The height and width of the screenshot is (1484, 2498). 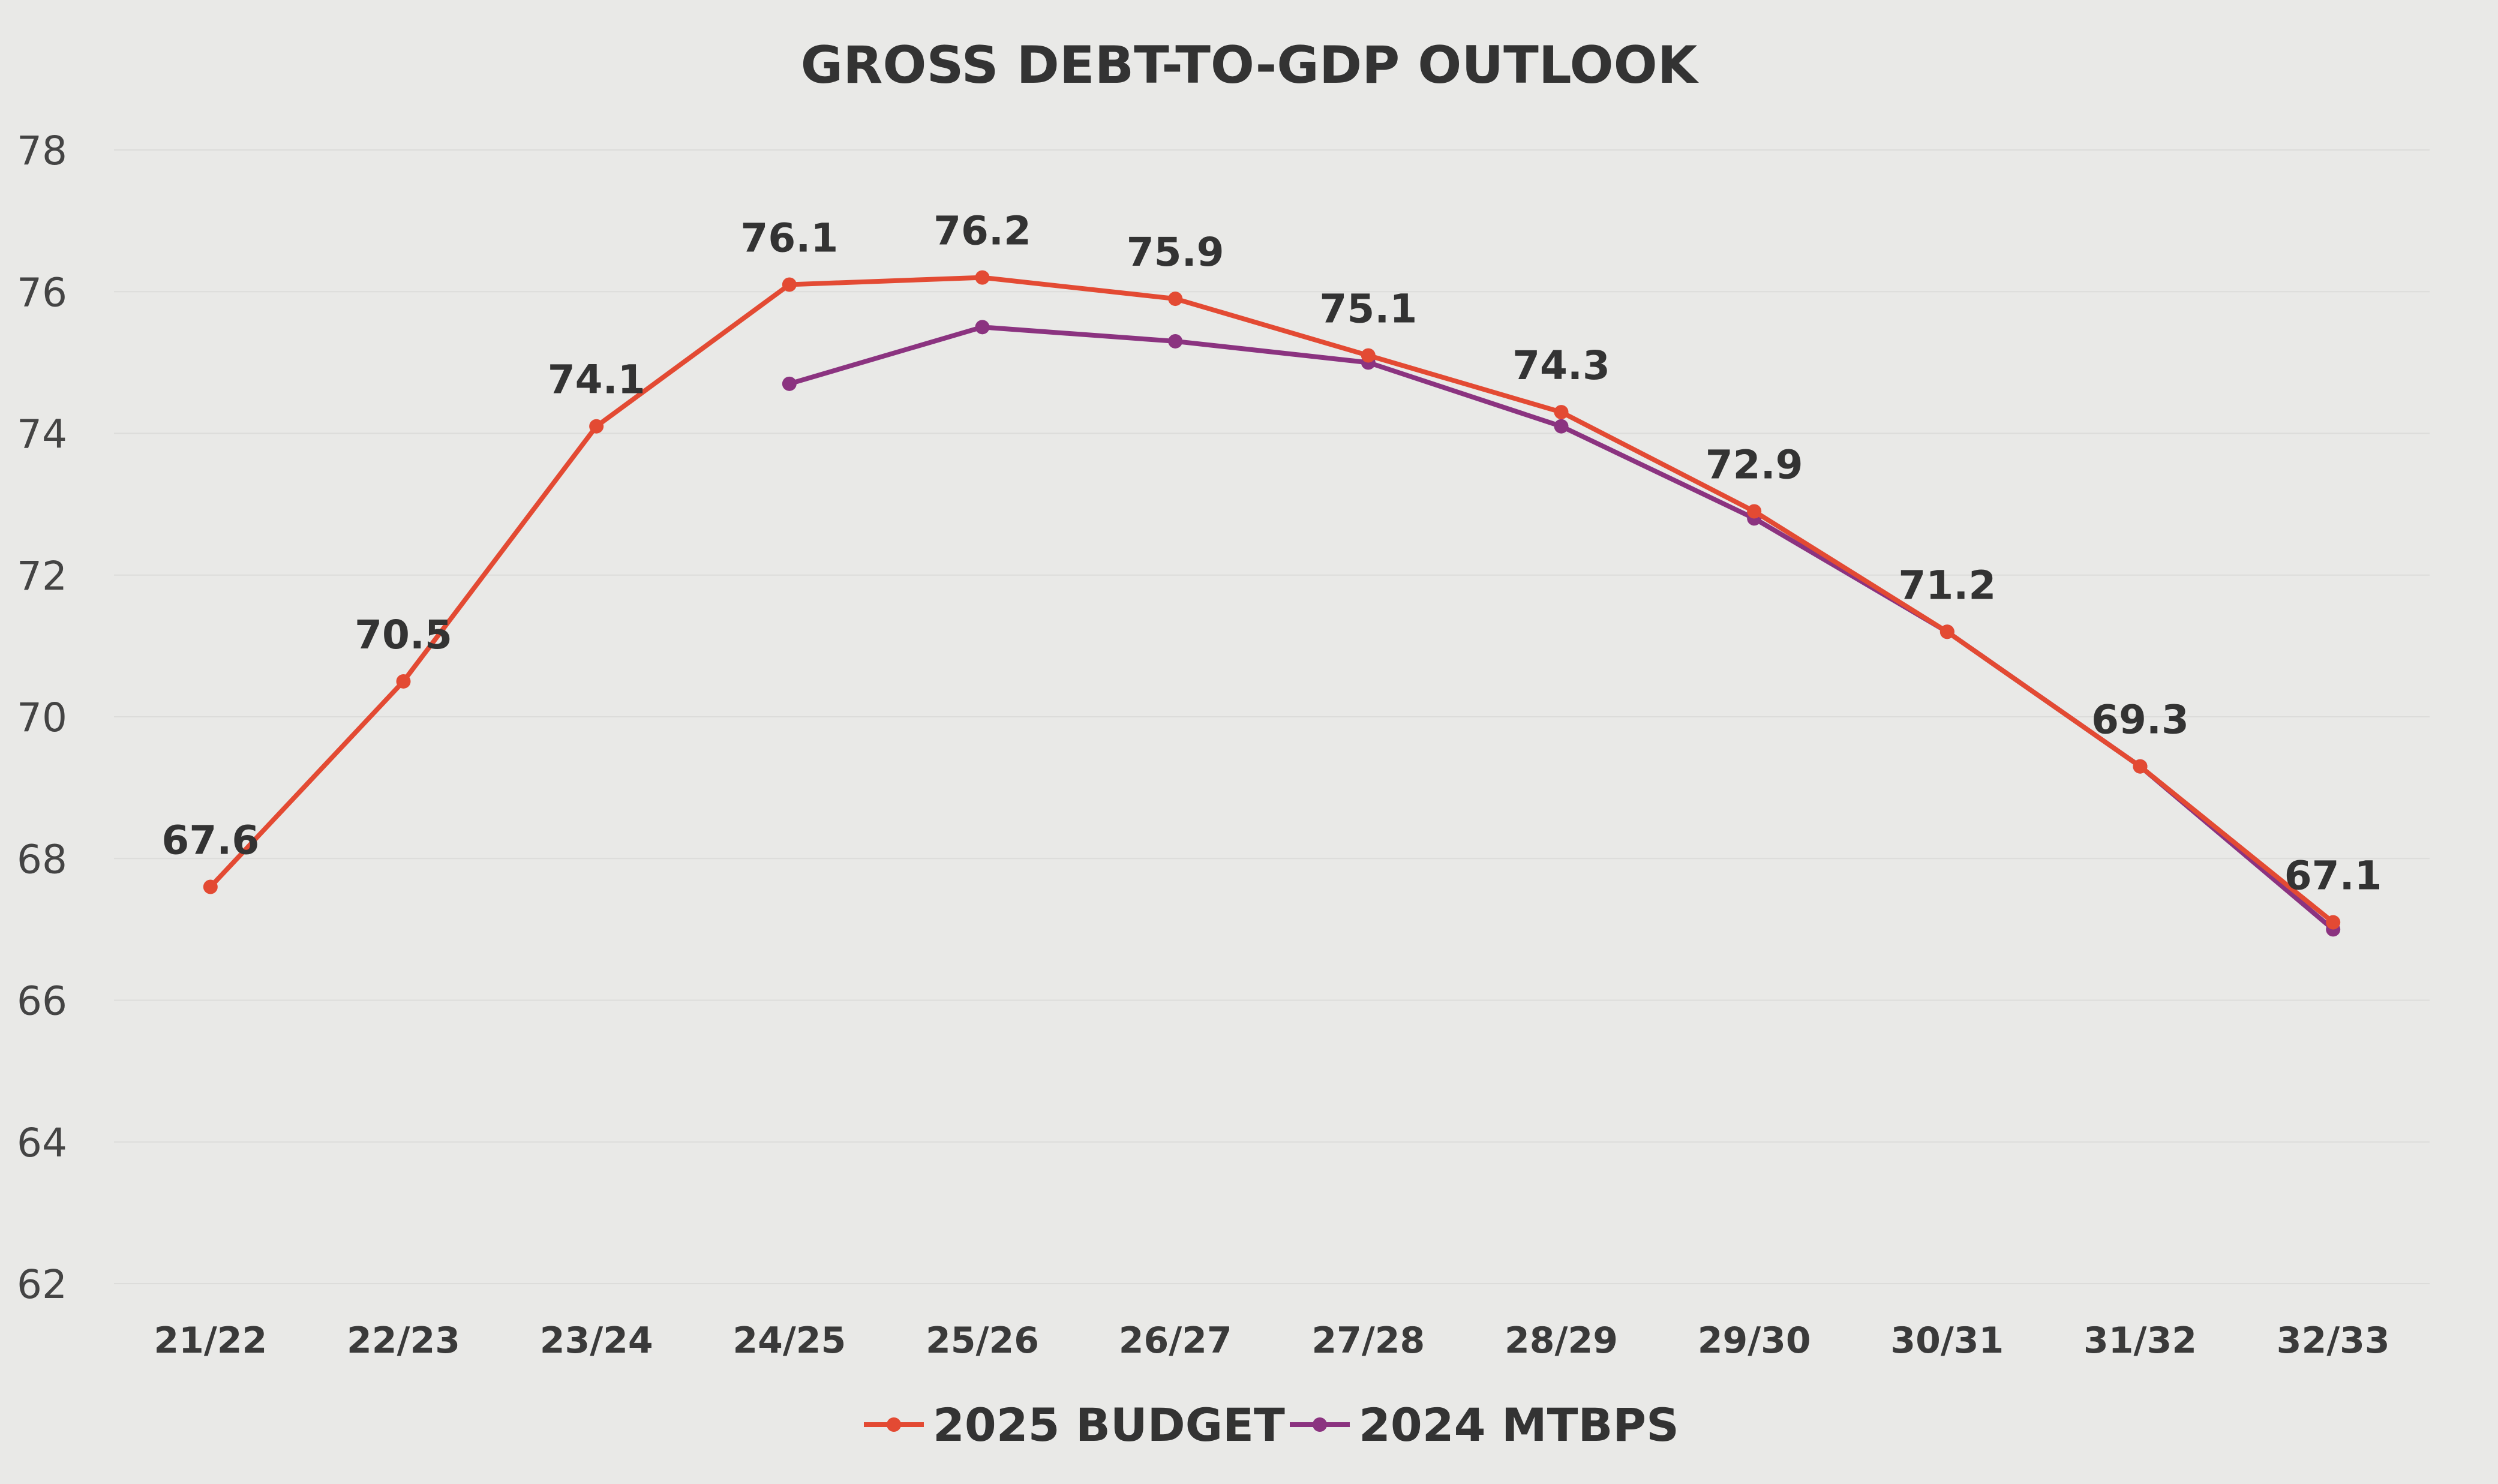 I want to click on y-tick-label: 76, so click(x=42, y=292).